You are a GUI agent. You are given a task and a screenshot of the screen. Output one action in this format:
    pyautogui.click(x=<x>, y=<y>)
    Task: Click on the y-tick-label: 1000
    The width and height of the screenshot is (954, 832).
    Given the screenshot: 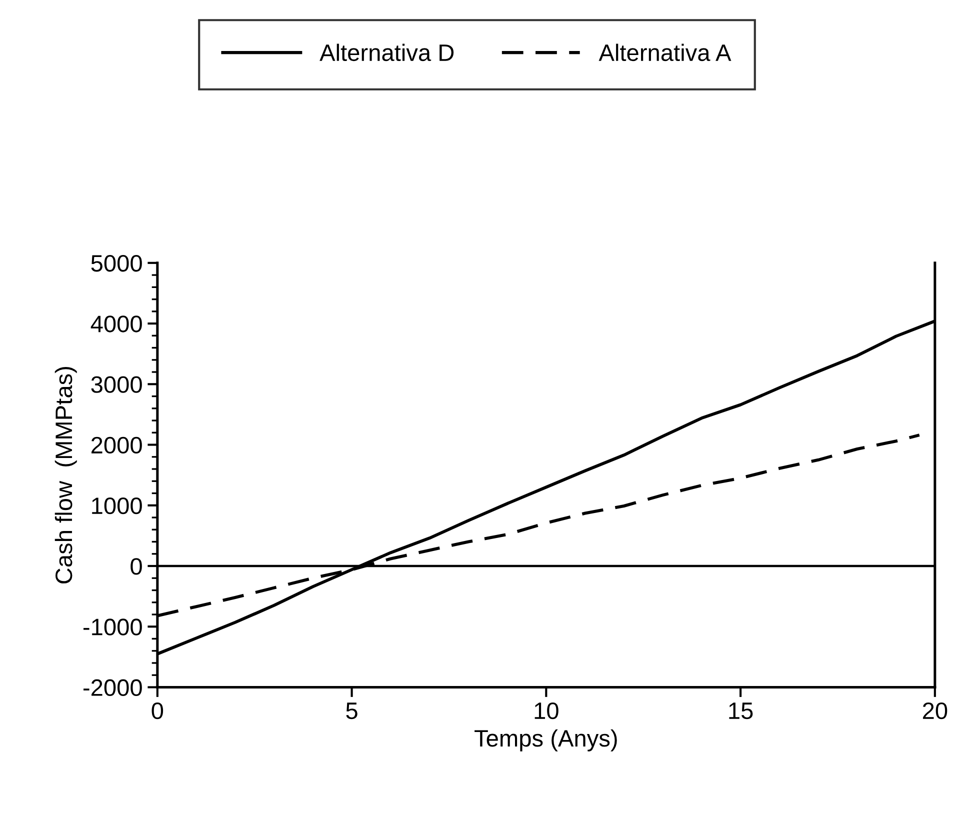 What is the action you would take?
    pyautogui.click(x=117, y=505)
    